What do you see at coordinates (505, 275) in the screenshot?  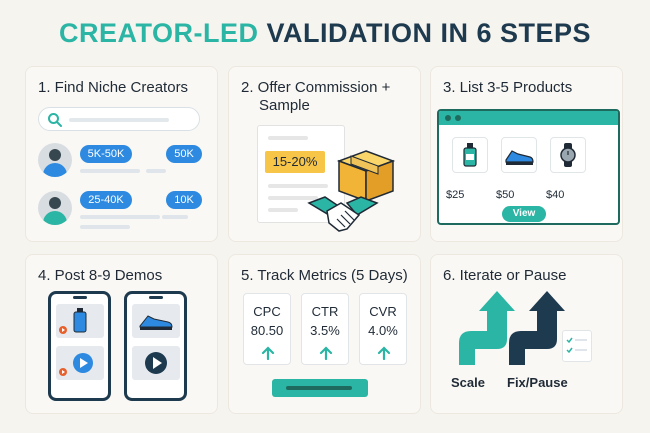 I see `step-title: 6. Iterate or Pause` at bounding box center [505, 275].